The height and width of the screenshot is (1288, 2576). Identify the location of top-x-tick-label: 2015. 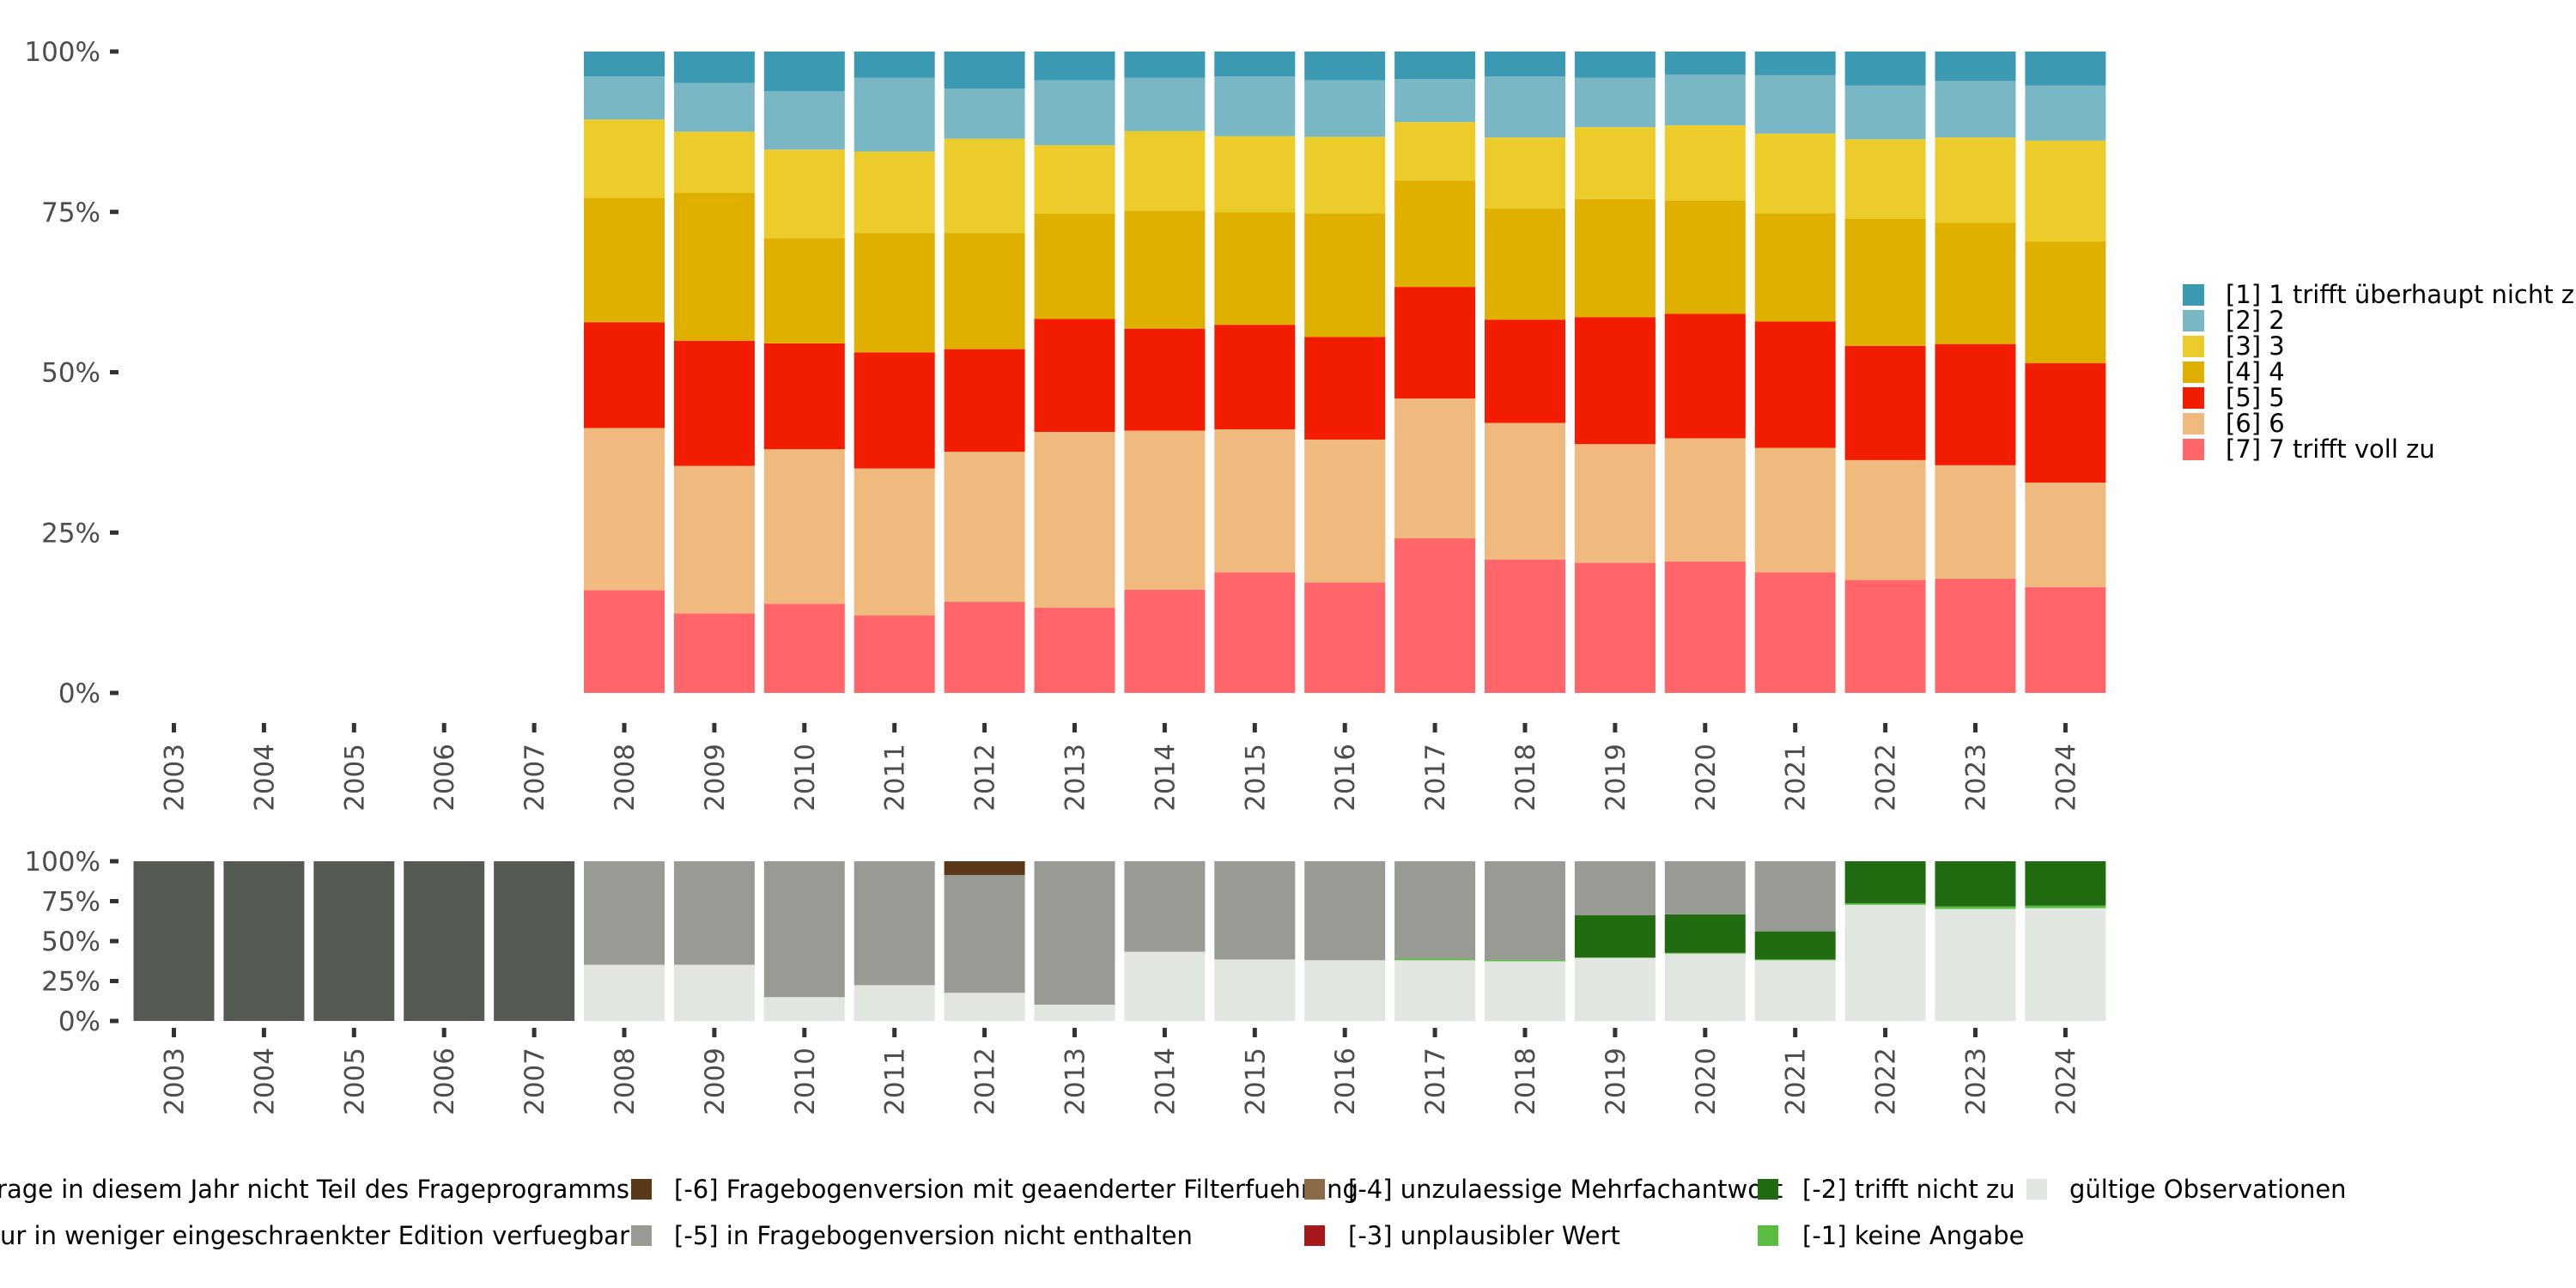
(1255, 777).